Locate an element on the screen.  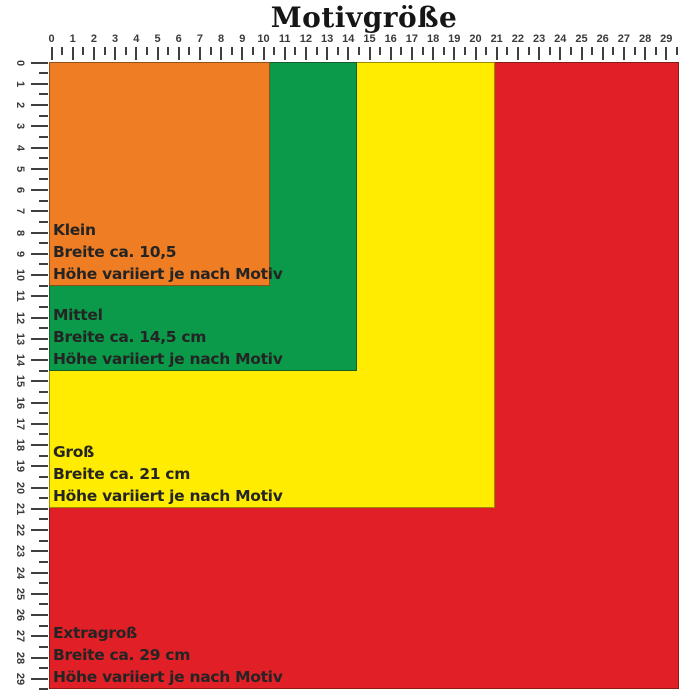
ruler-number: 10 is located at coordinates (20, 275).